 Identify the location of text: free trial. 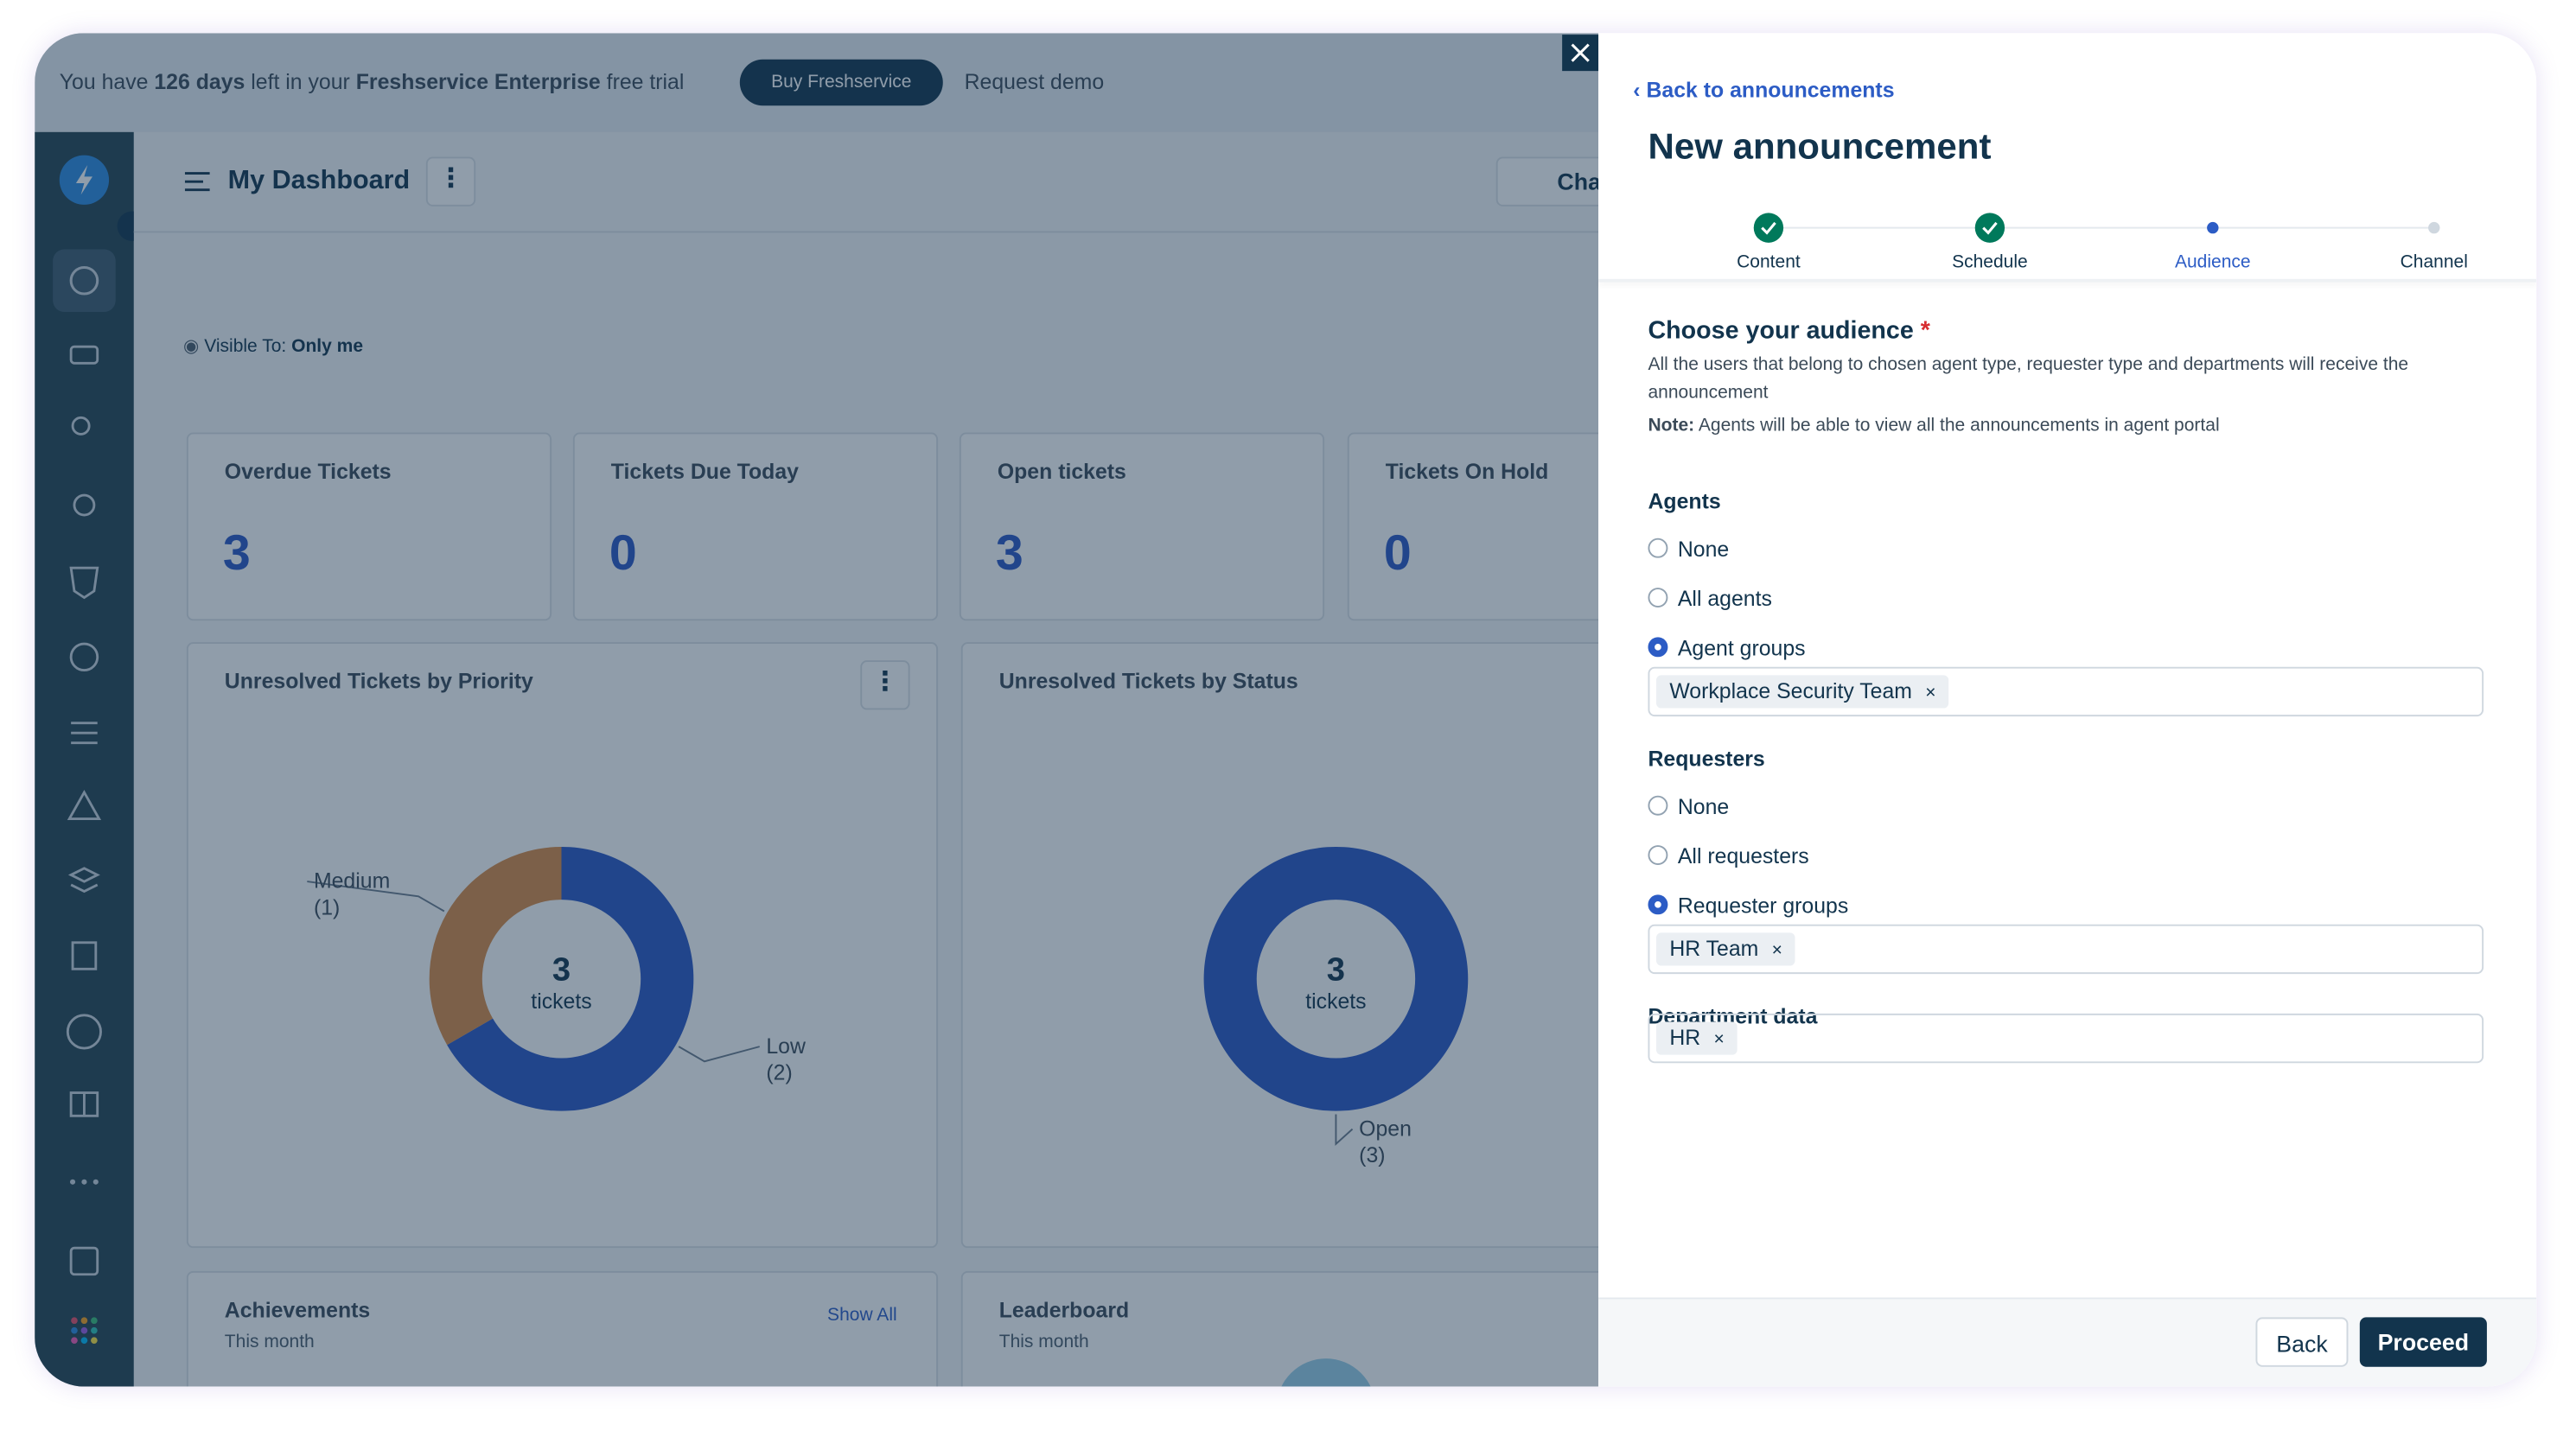
(645, 81).